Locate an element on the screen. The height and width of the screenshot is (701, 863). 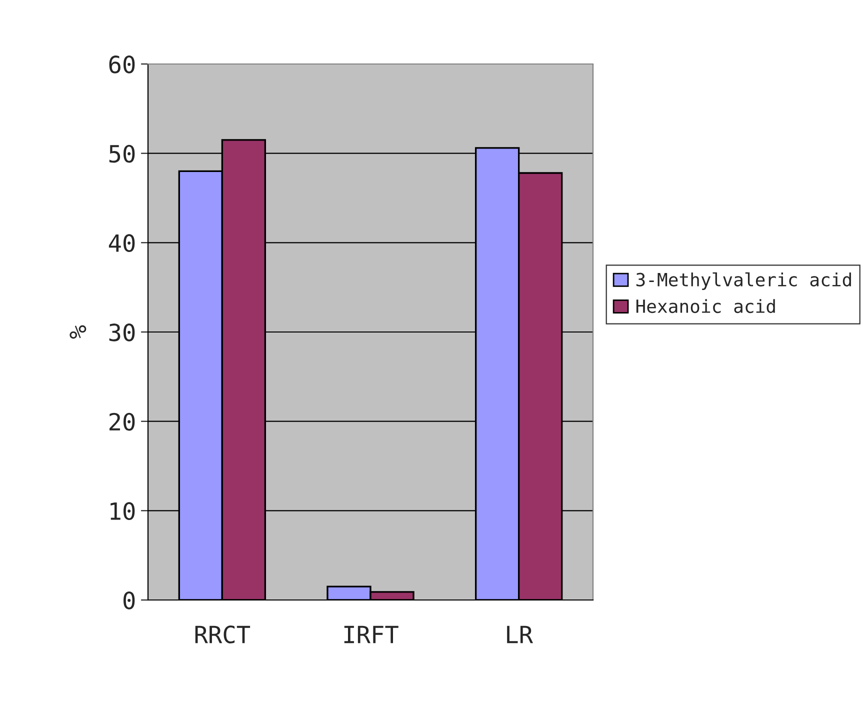
y-axis-title: % is located at coordinates (78, 332).